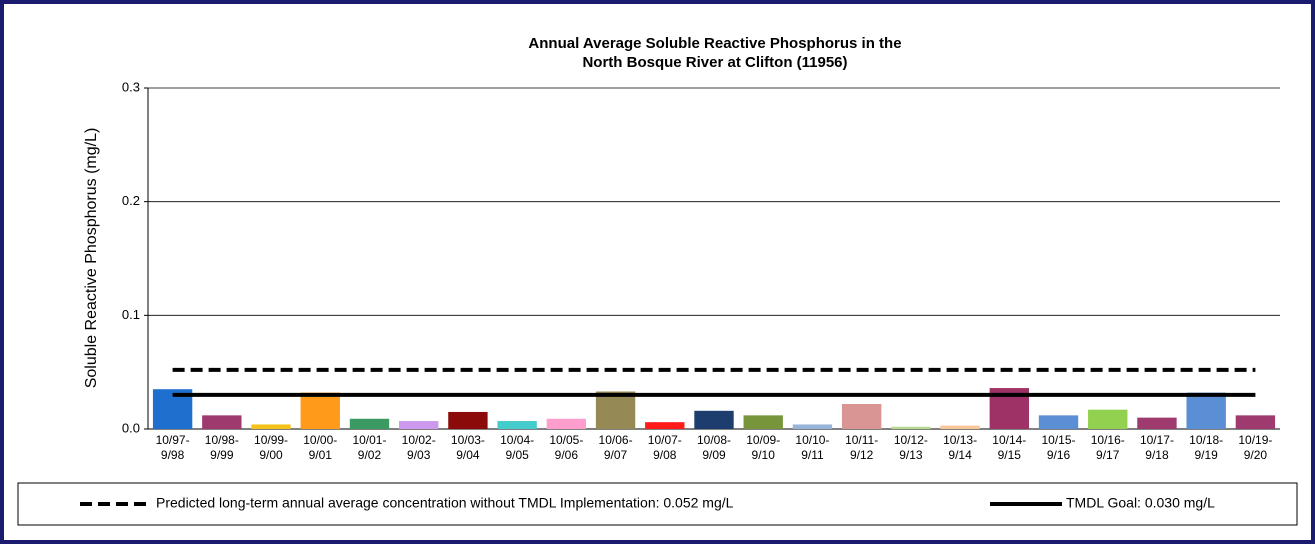 This screenshot has width=1315, height=544. I want to click on x-tick-label: 10/08-9/09, so click(714, 447).